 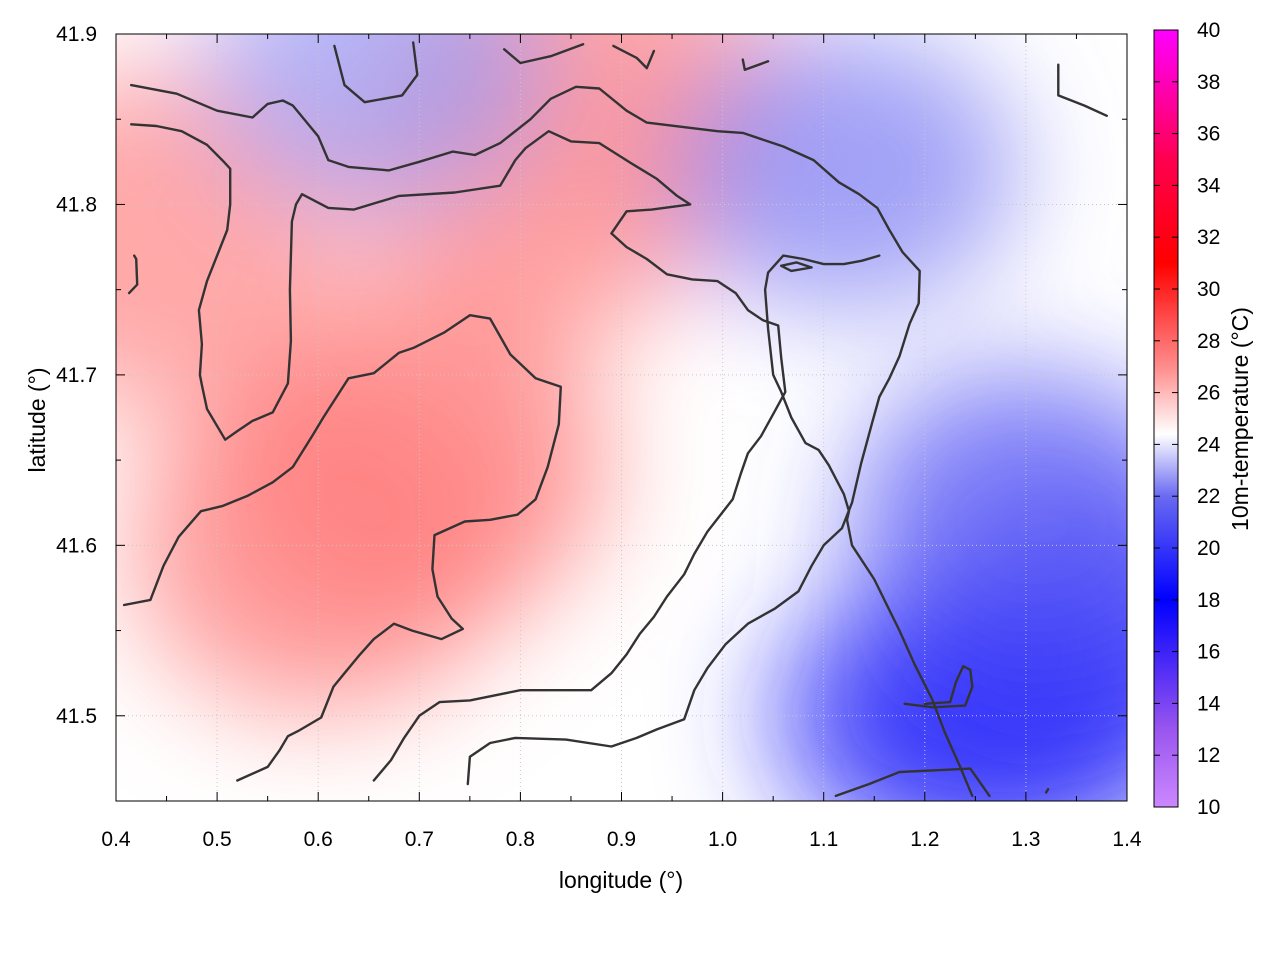 What do you see at coordinates (1208, 393) in the screenshot?
I see `colorbar-tick-label: 26` at bounding box center [1208, 393].